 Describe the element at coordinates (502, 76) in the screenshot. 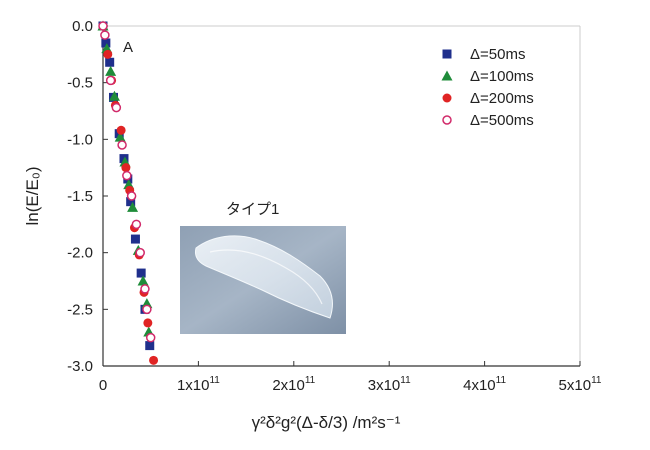

I see `legend-label: Δ=100ms` at that location.